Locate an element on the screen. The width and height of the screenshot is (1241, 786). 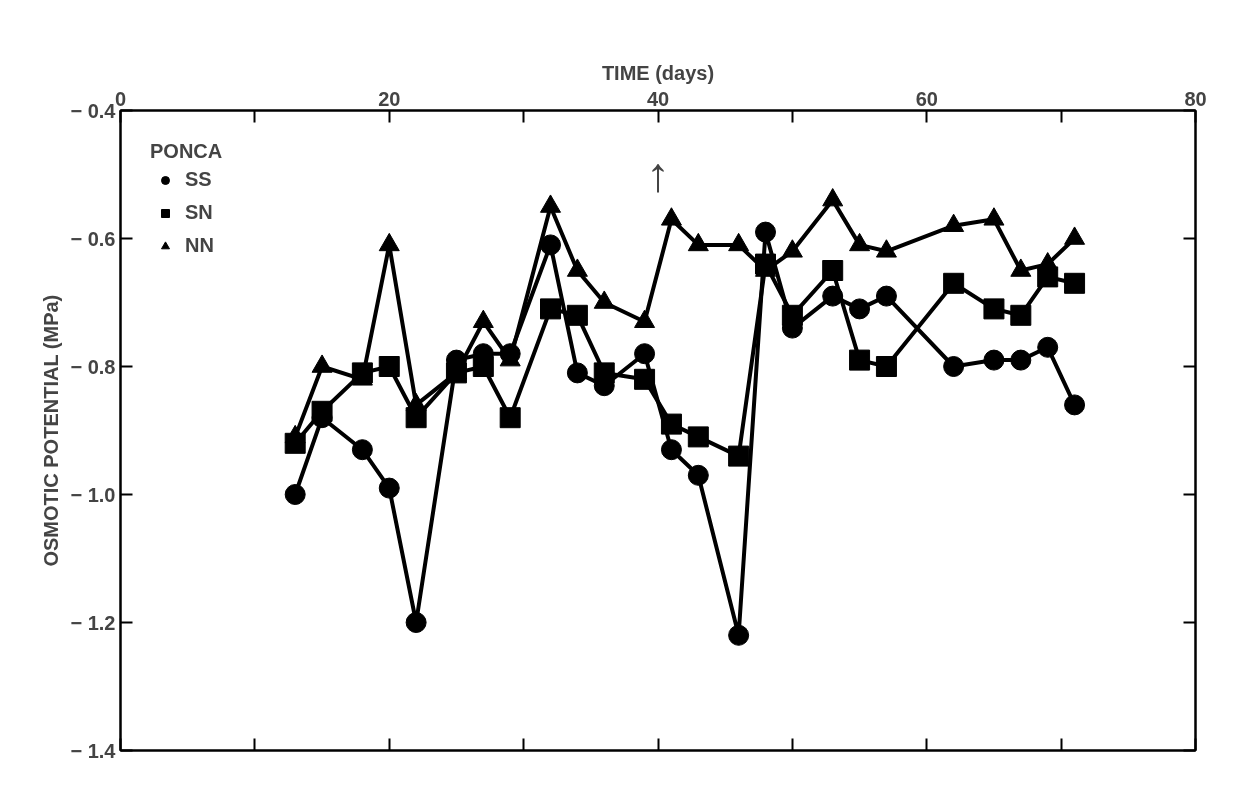
y-tick-label: − 0.8 is located at coordinates (93, 366).